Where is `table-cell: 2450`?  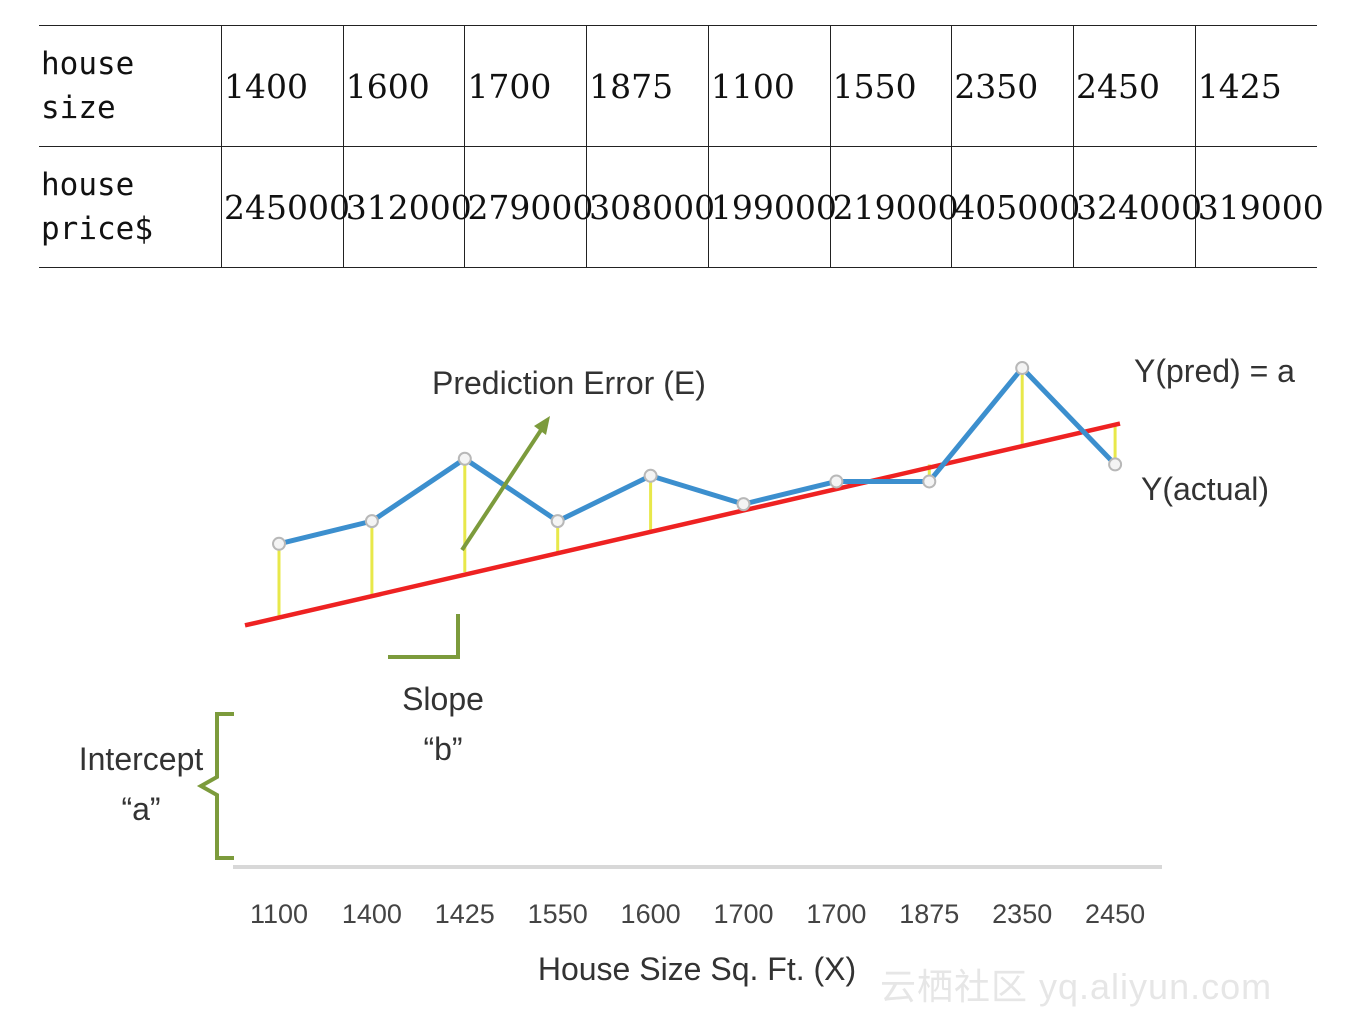 table-cell: 2450 is located at coordinates (1134, 86).